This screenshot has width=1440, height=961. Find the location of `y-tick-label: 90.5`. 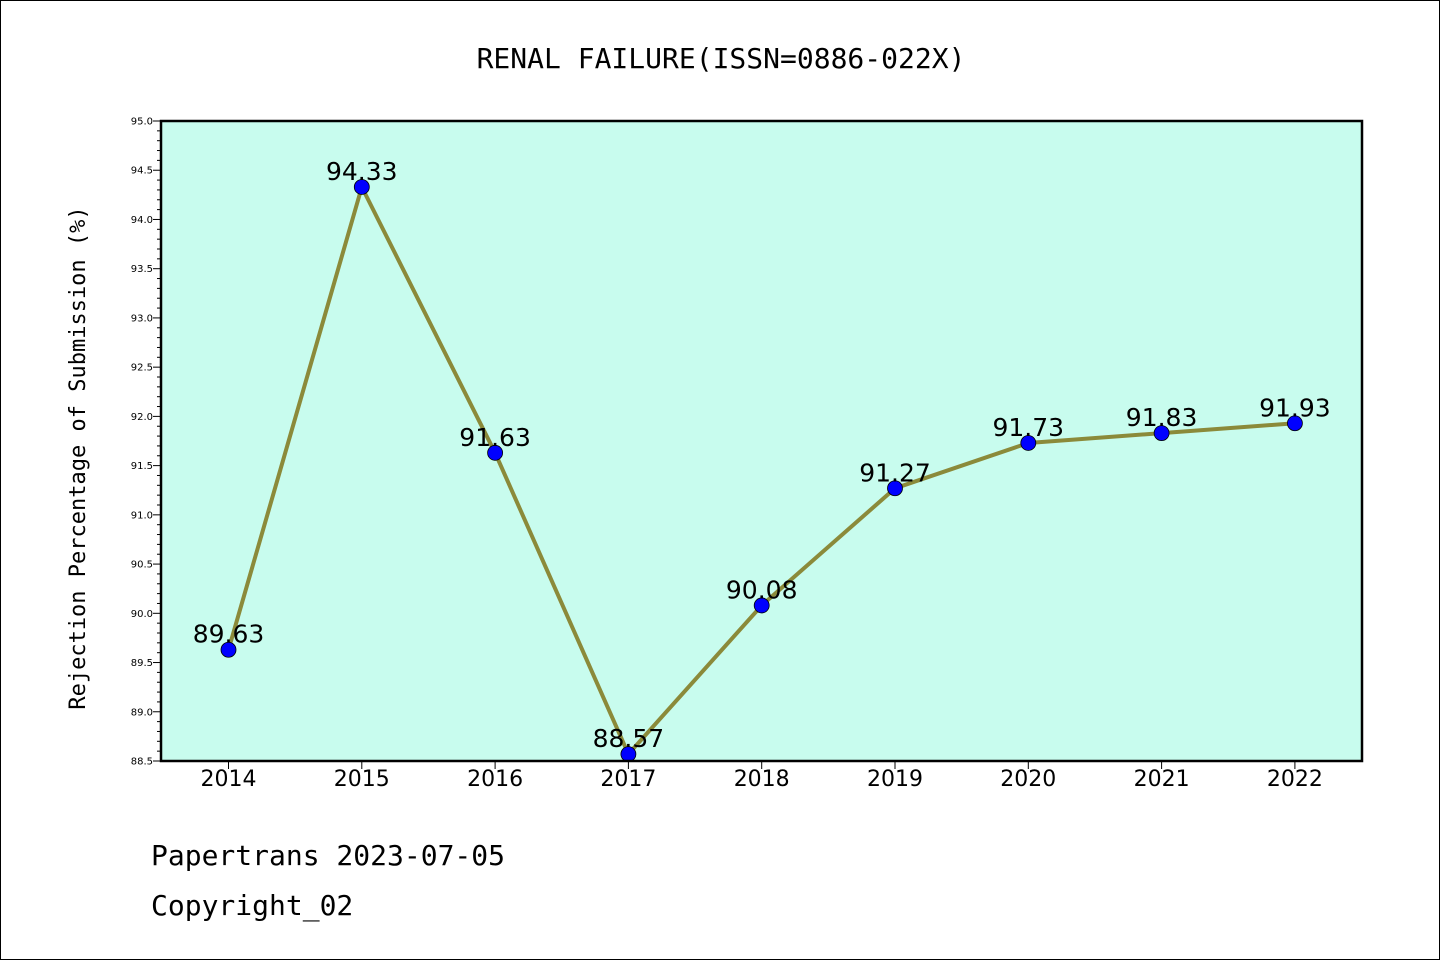

y-tick-label: 90.5 is located at coordinates (142, 565).